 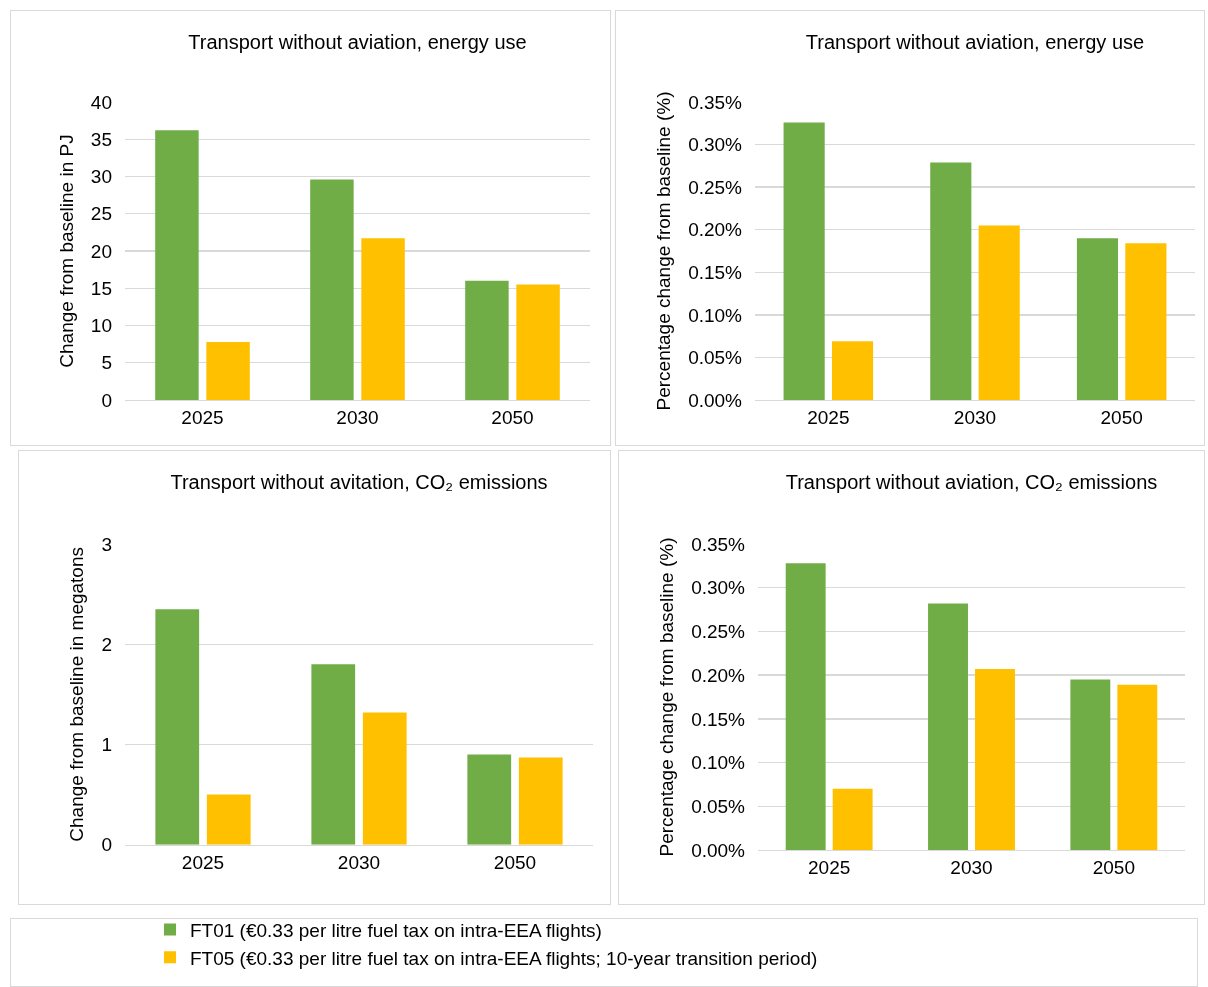 I want to click on legend-label: FT01 (€0.33 per litre fuel tax on intra-EEA flights), so click(x=396, y=930).